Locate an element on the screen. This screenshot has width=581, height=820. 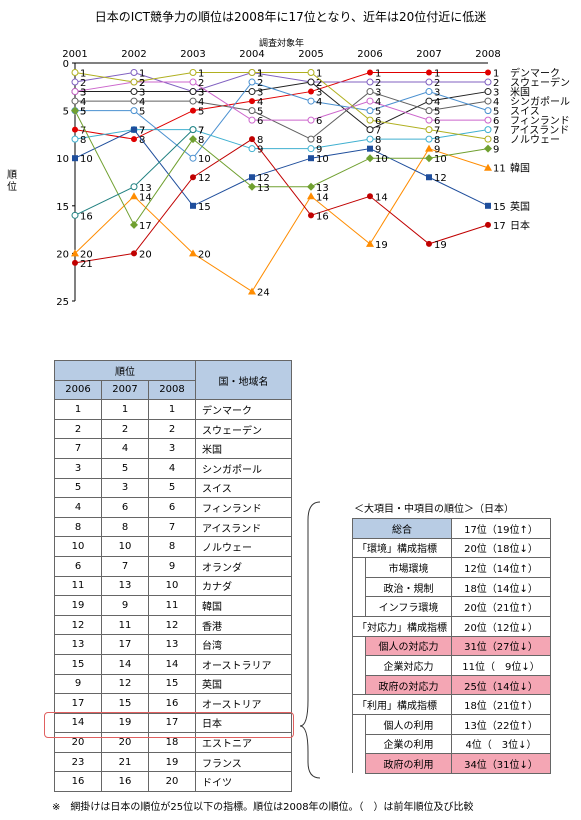
rank-cell: 5 is located at coordinates (78, 488).